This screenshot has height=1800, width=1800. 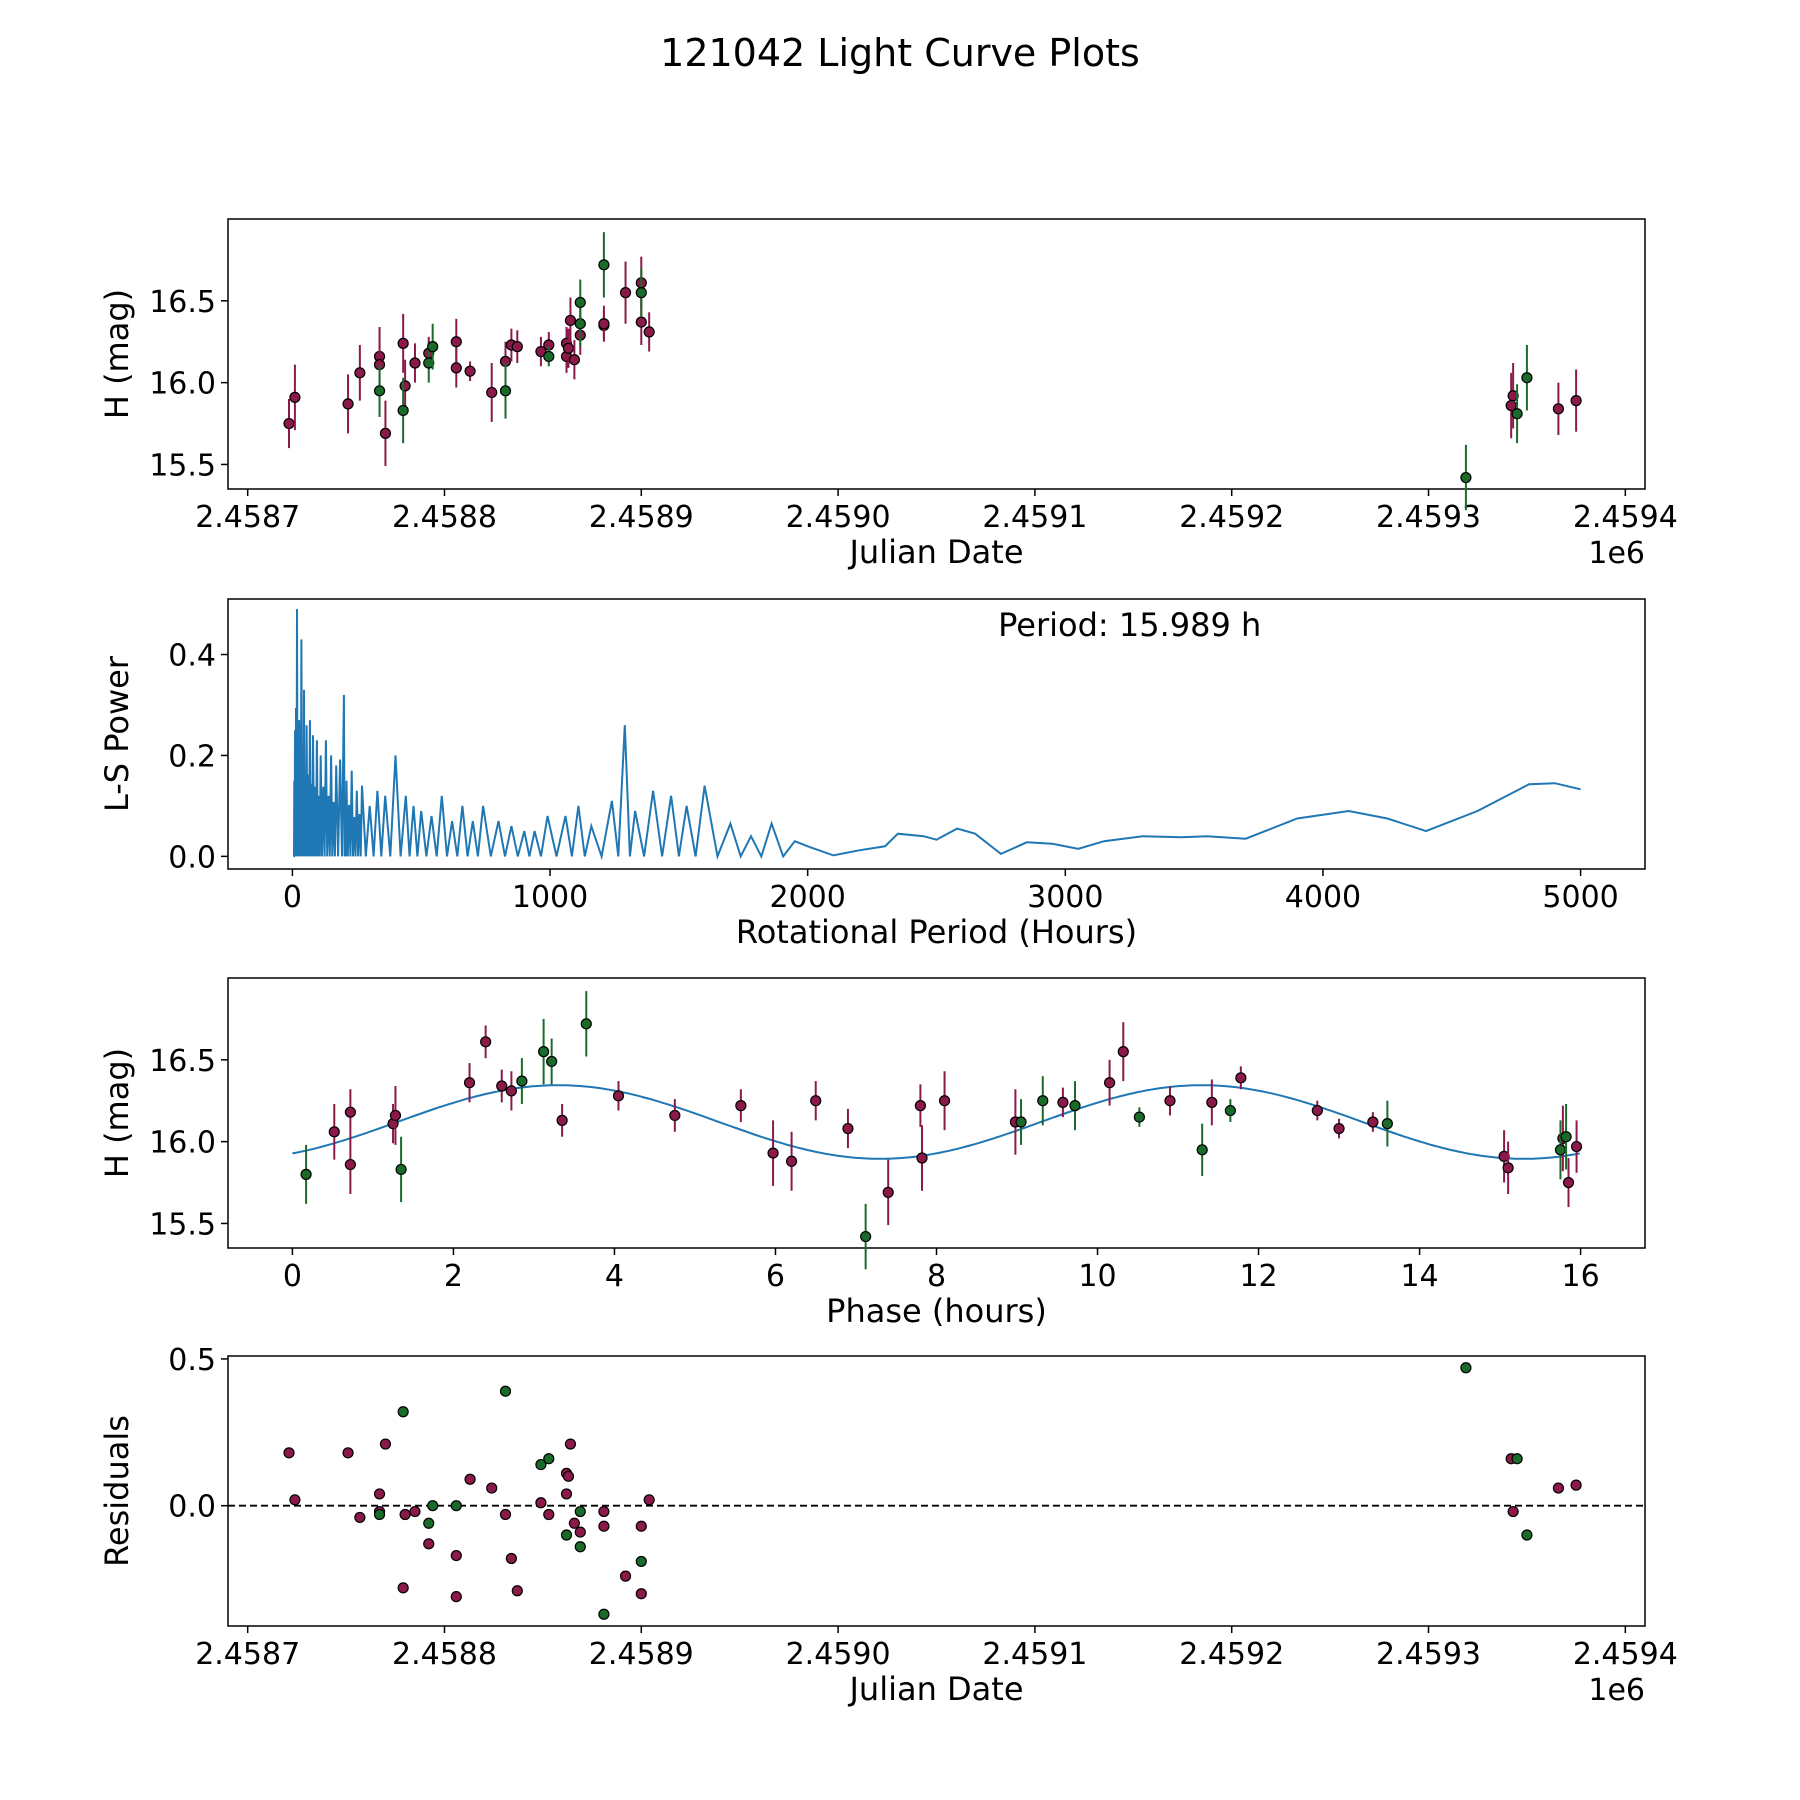 I want to click on p0-xtick-label: 2.4591, so click(x=1034, y=517).